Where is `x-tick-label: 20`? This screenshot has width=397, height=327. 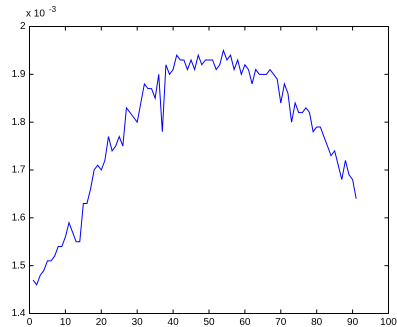 x-tick-label: 20 is located at coordinates (102, 322).